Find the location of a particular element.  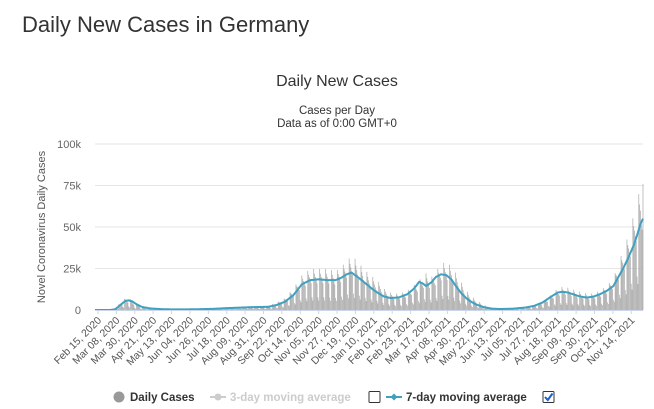

legend-item-daily-cases: Daily Cases is located at coordinates (154, 398).